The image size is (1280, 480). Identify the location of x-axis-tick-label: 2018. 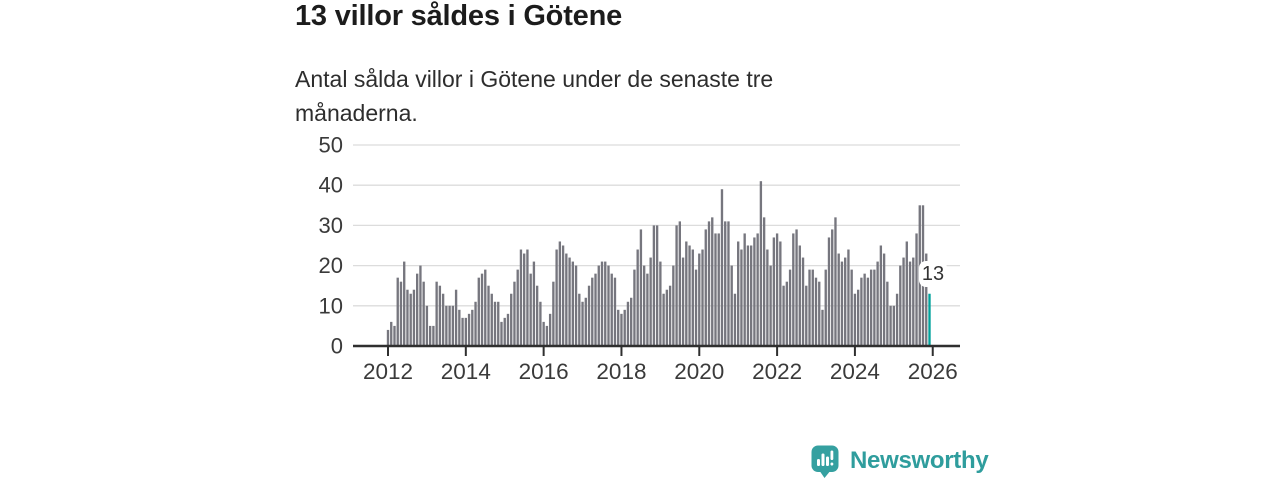
(621, 371).